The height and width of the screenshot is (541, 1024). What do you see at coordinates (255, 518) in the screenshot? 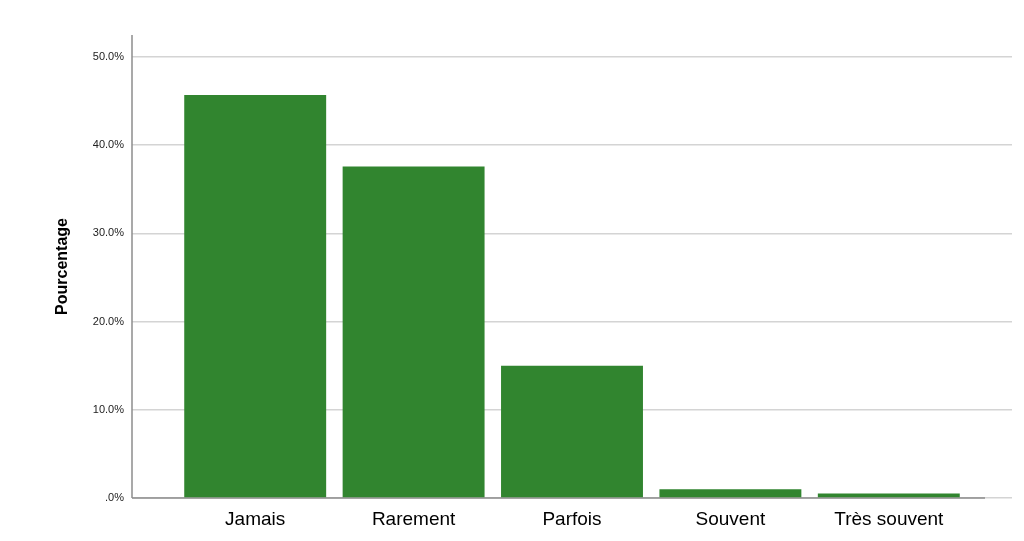
I see `x-tick-label: Jamais` at bounding box center [255, 518].